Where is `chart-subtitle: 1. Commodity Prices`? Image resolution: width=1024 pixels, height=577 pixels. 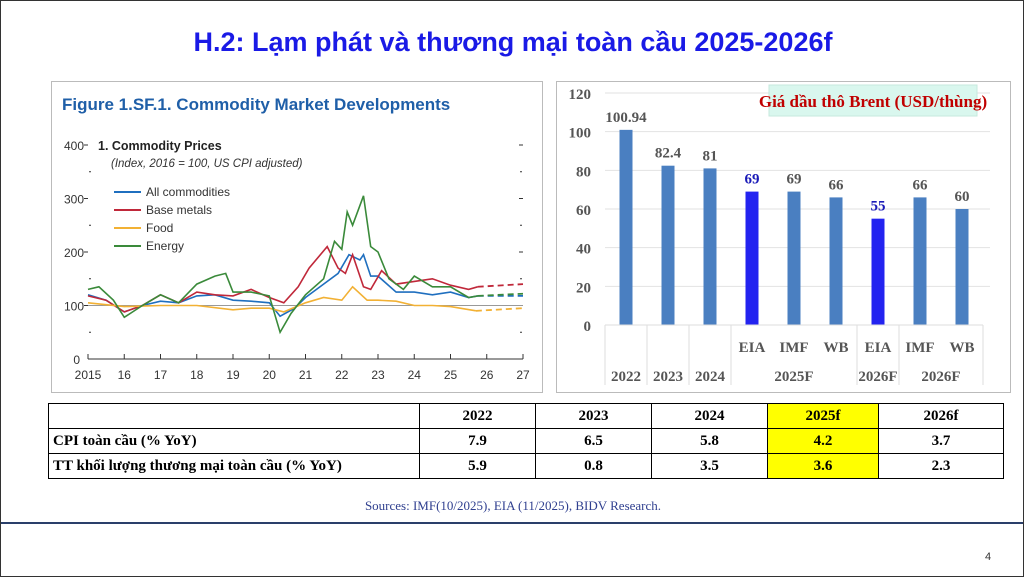
chart-subtitle: 1. Commodity Prices is located at coordinates (160, 146).